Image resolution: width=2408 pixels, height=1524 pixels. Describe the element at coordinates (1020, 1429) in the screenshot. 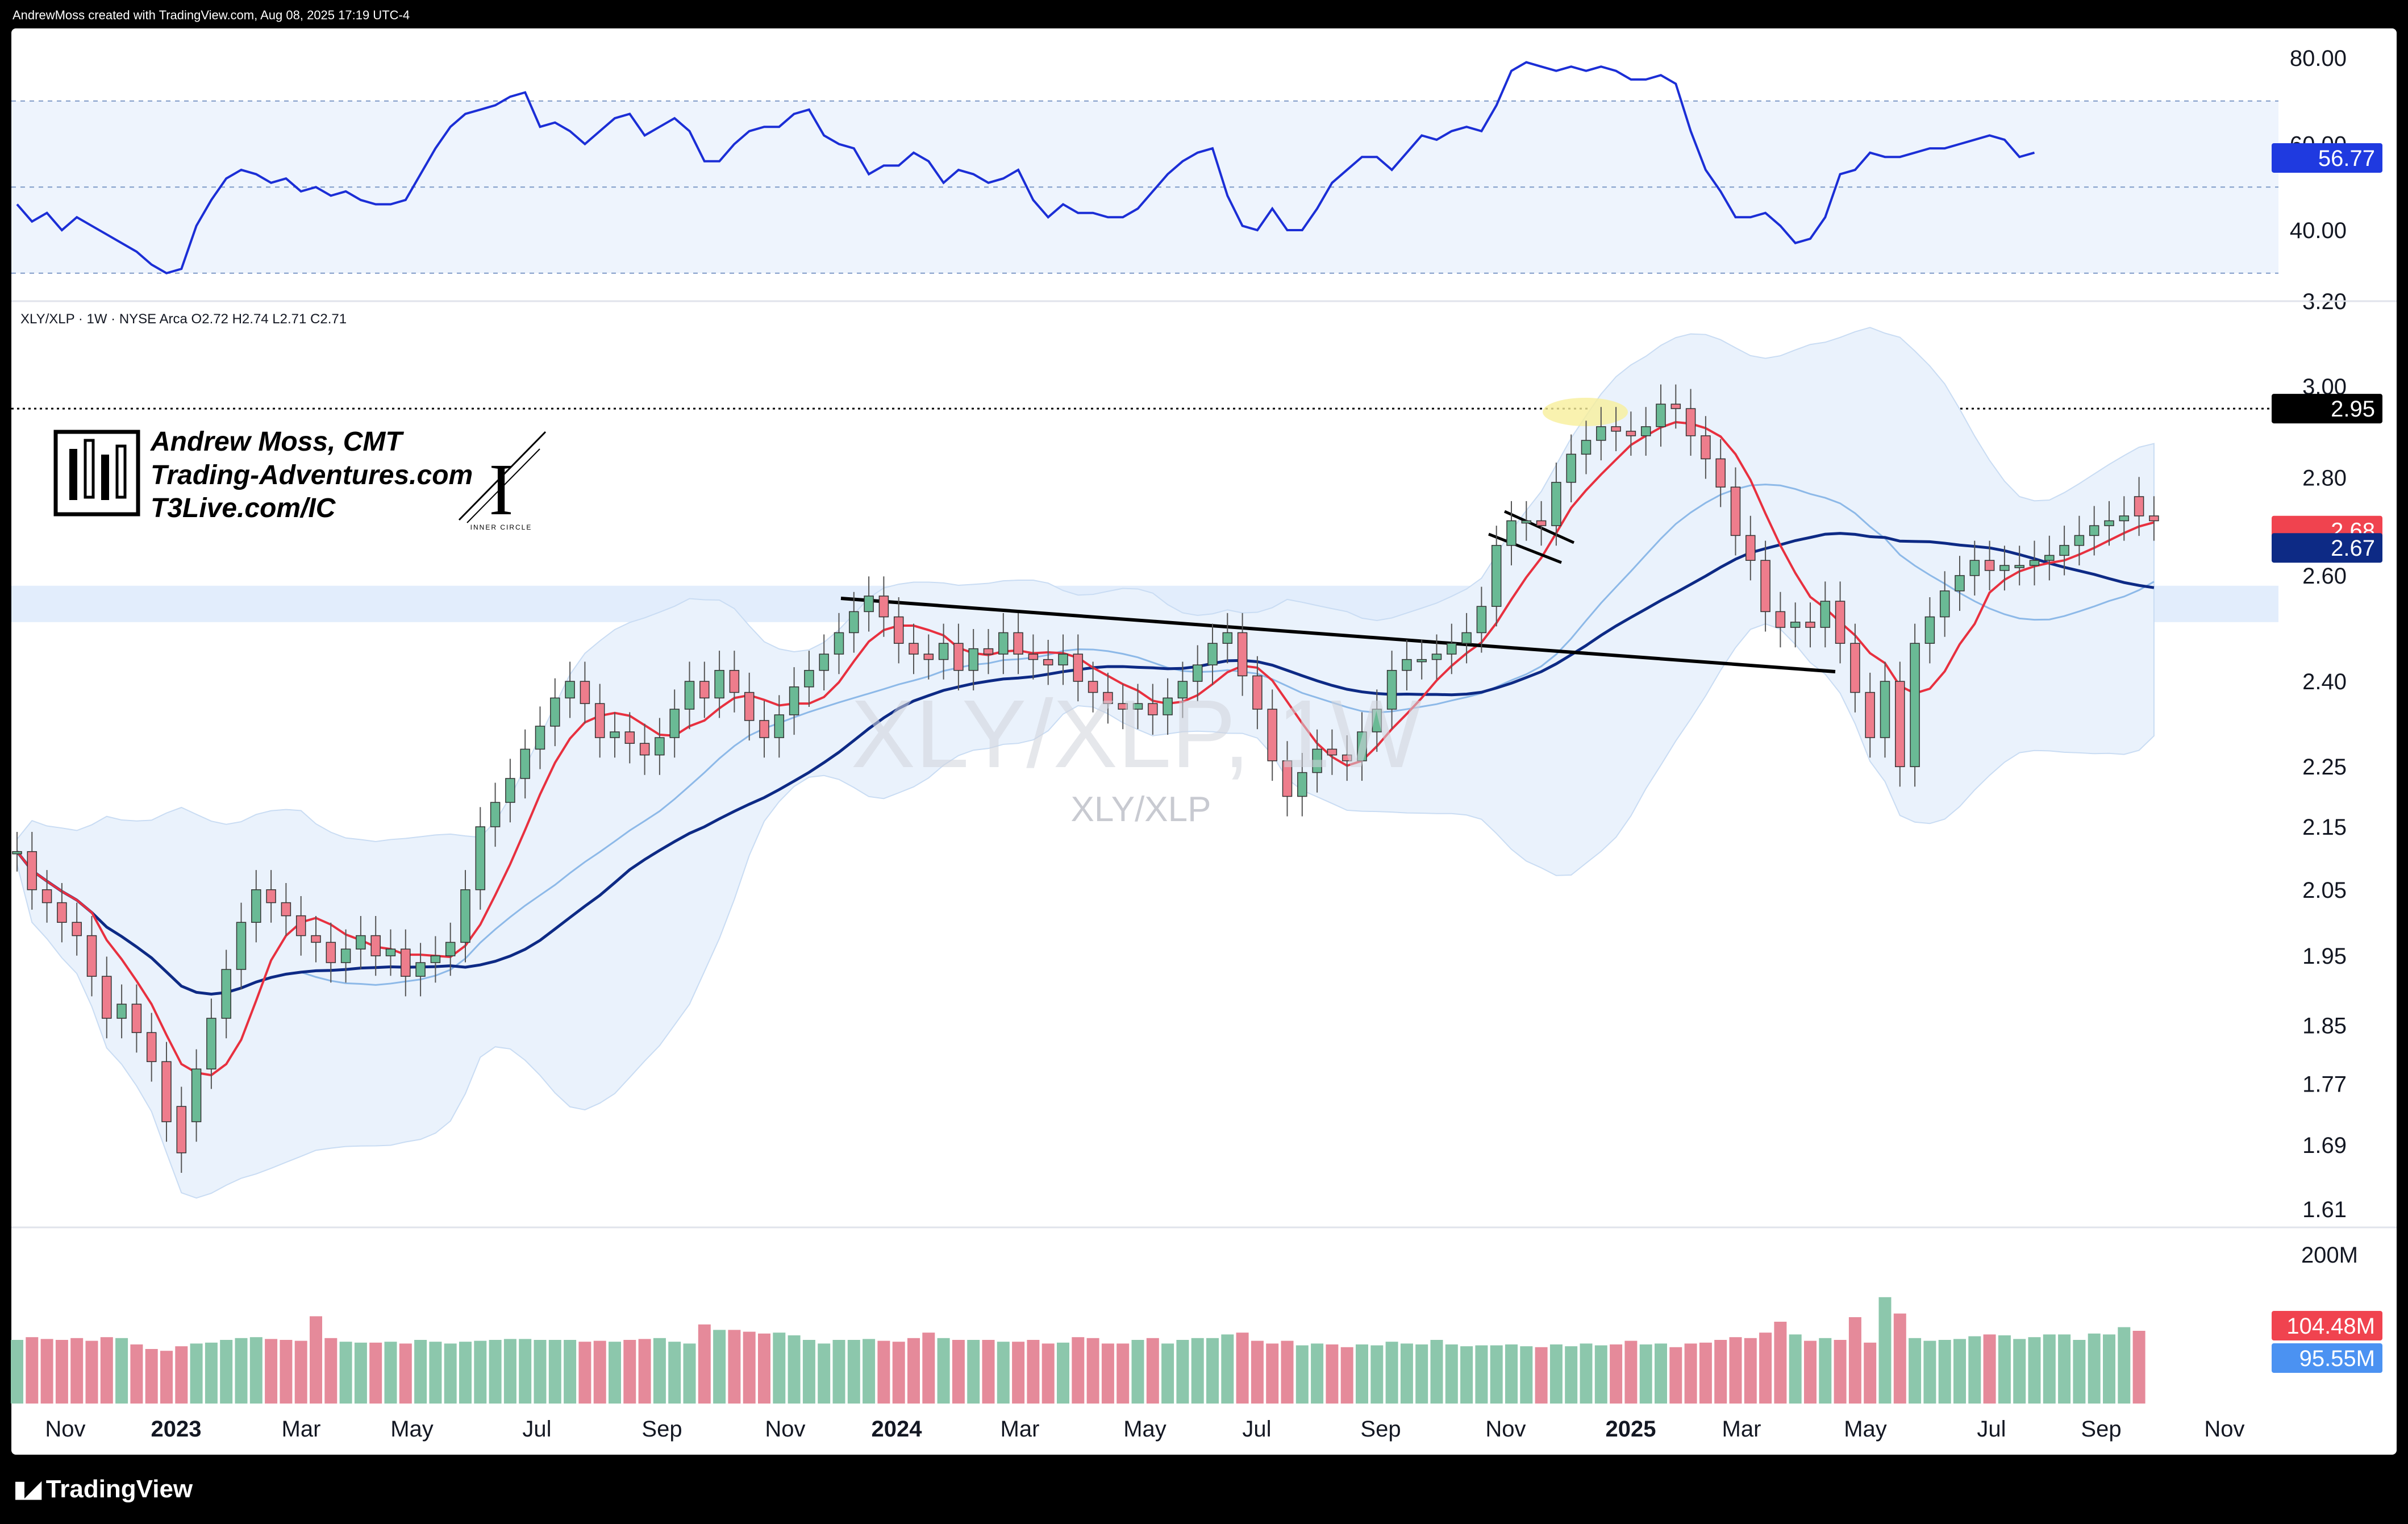

I see `x-tick-label: Mar` at that location.